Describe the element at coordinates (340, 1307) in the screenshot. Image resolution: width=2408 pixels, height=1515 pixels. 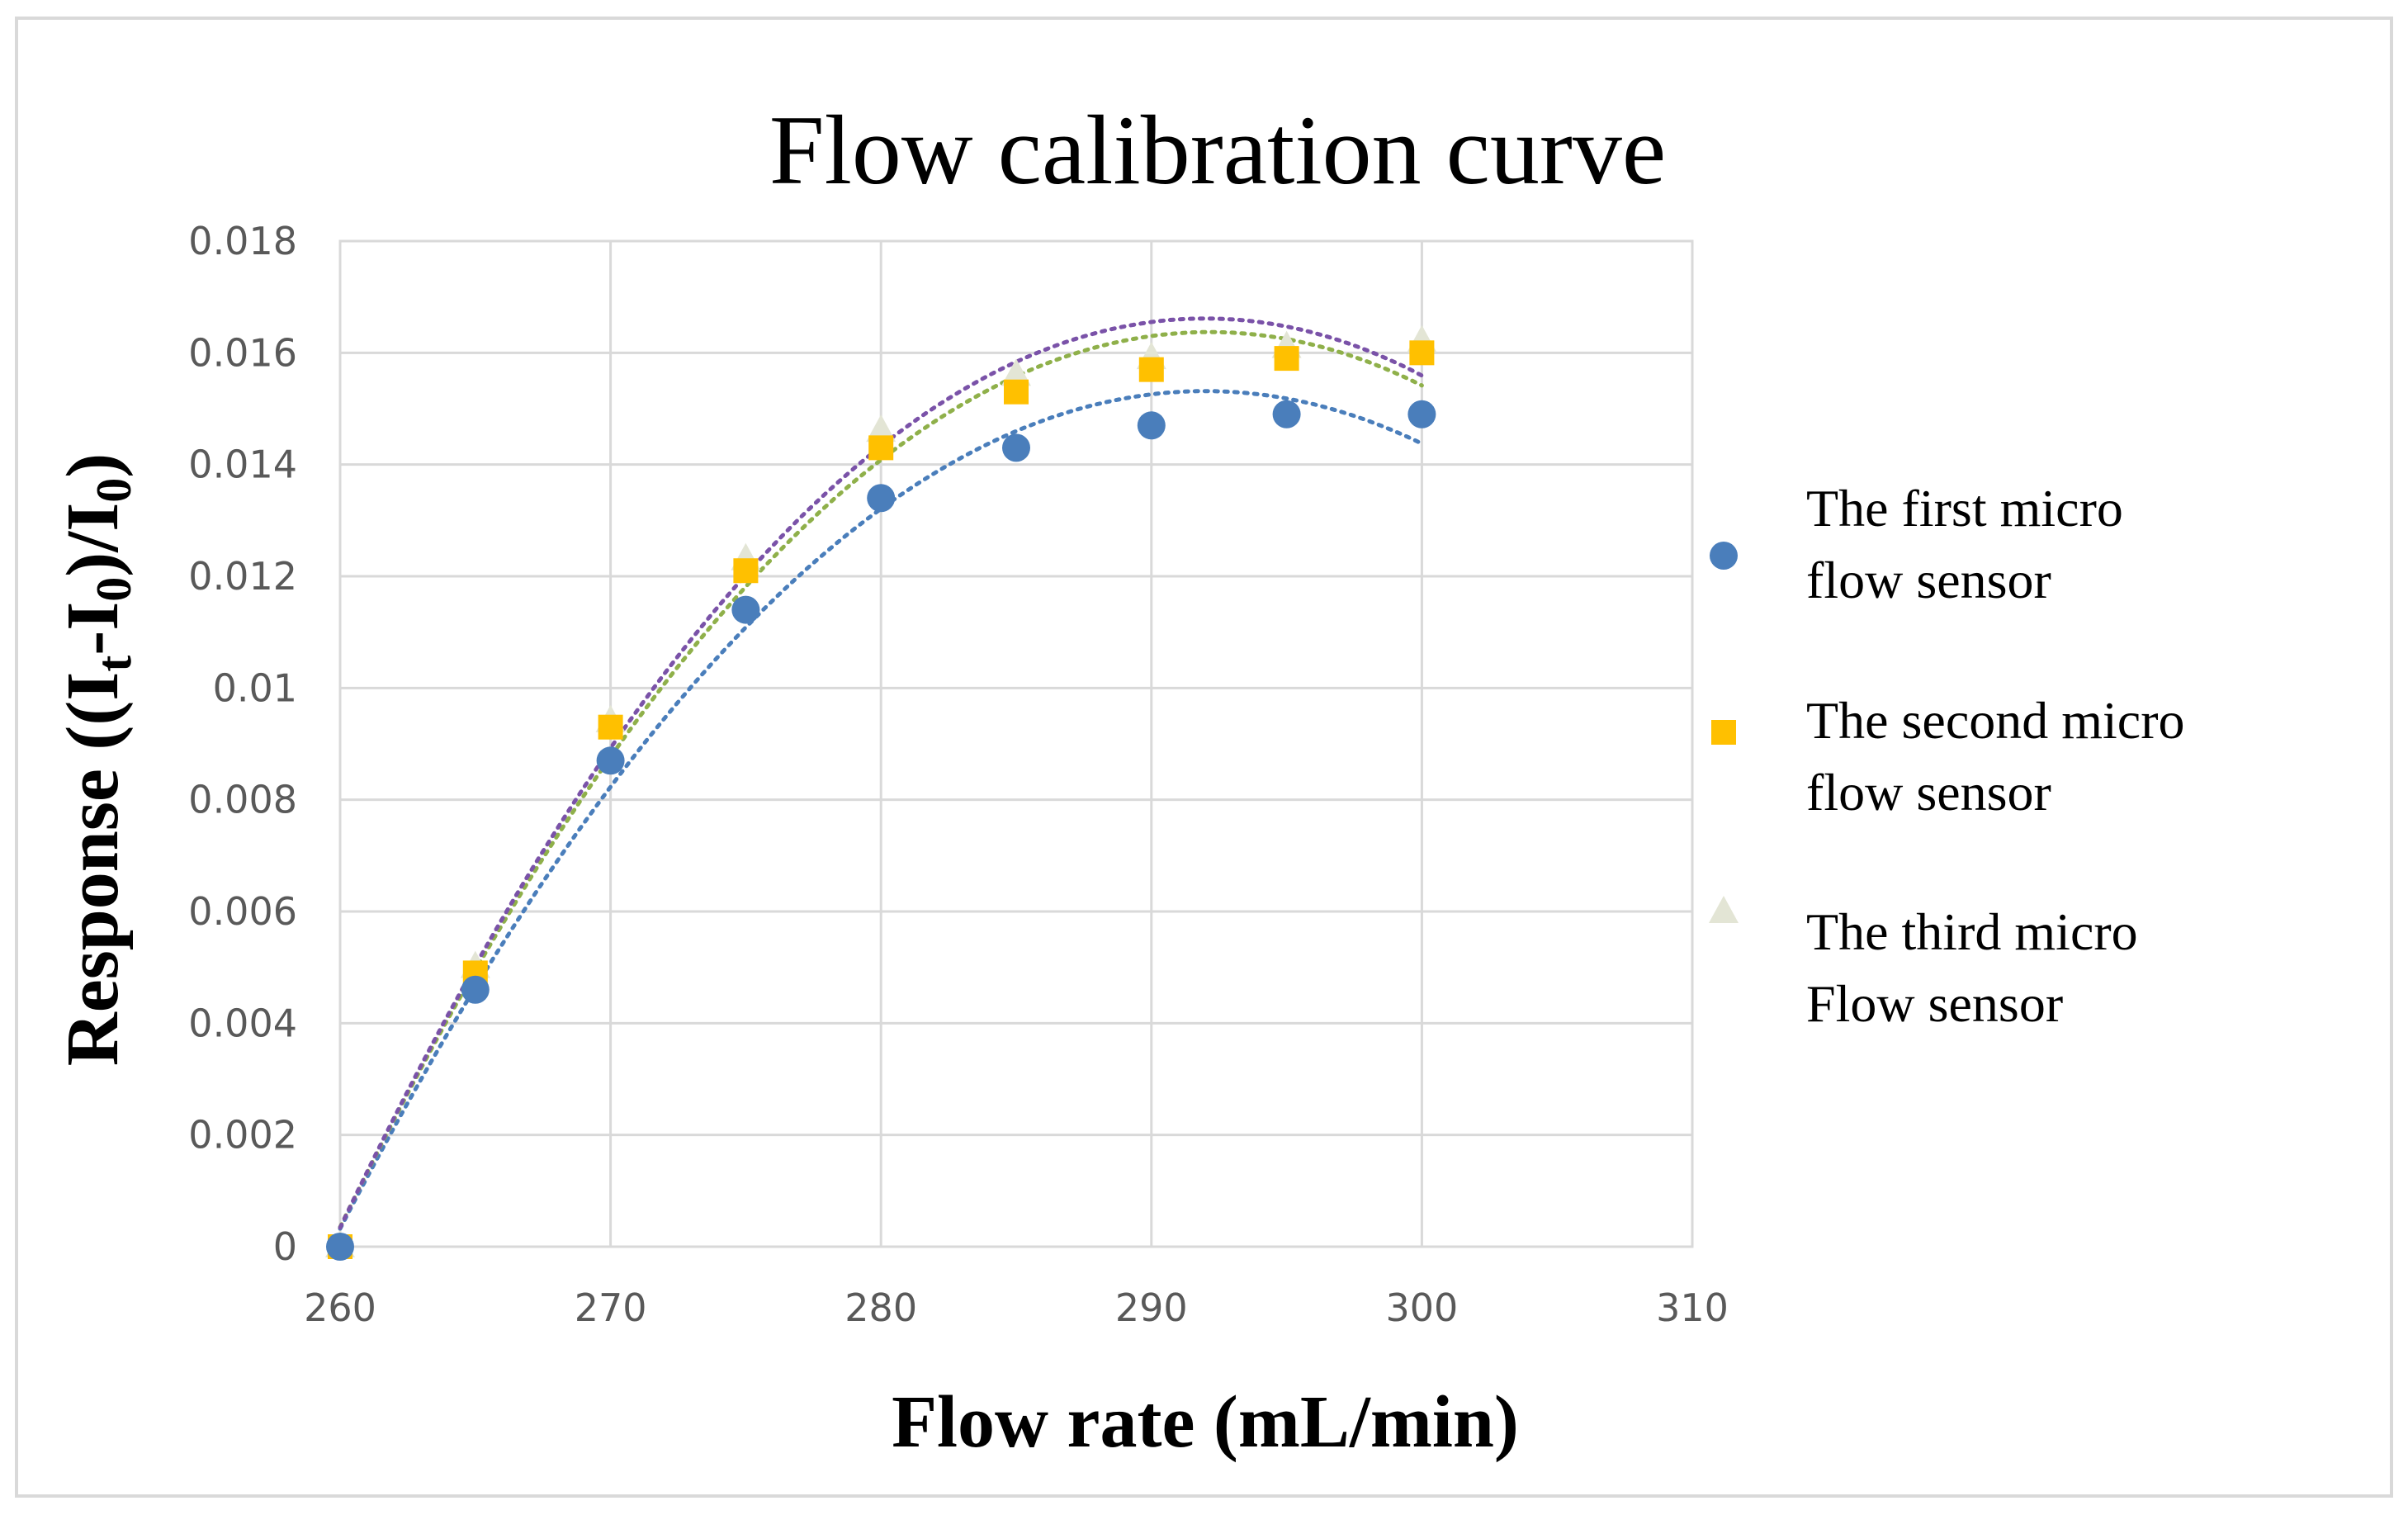
I see `x-tick-label: 260` at that location.